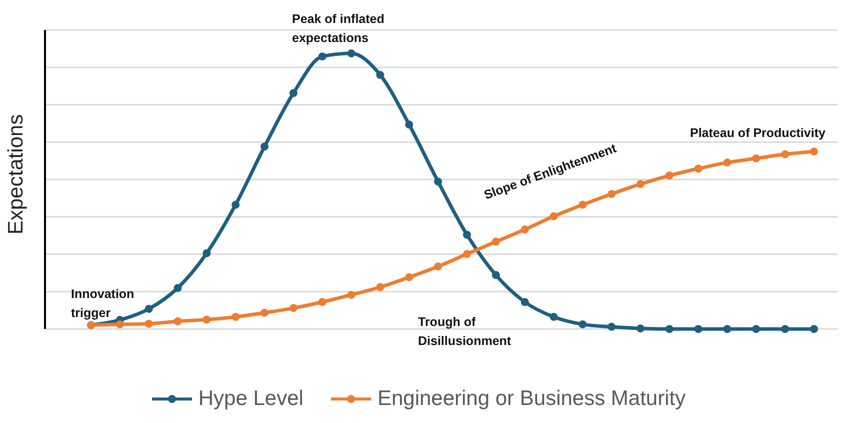 The width and height of the screenshot is (846, 423). Describe the element at coordinates (531, 399) in the screenshot. I see `legend-label: Engineering or Business Maturity` at that location.